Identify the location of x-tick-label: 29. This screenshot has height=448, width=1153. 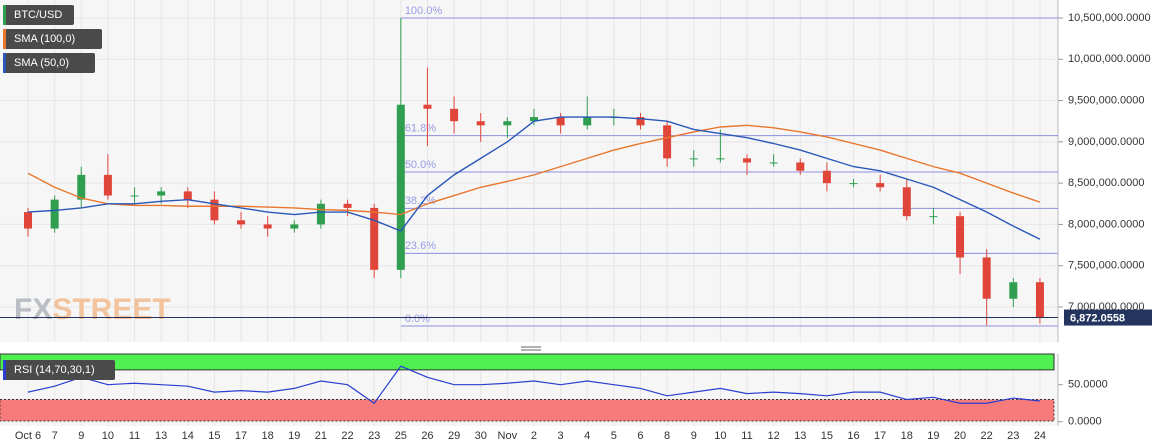
(454, 436).